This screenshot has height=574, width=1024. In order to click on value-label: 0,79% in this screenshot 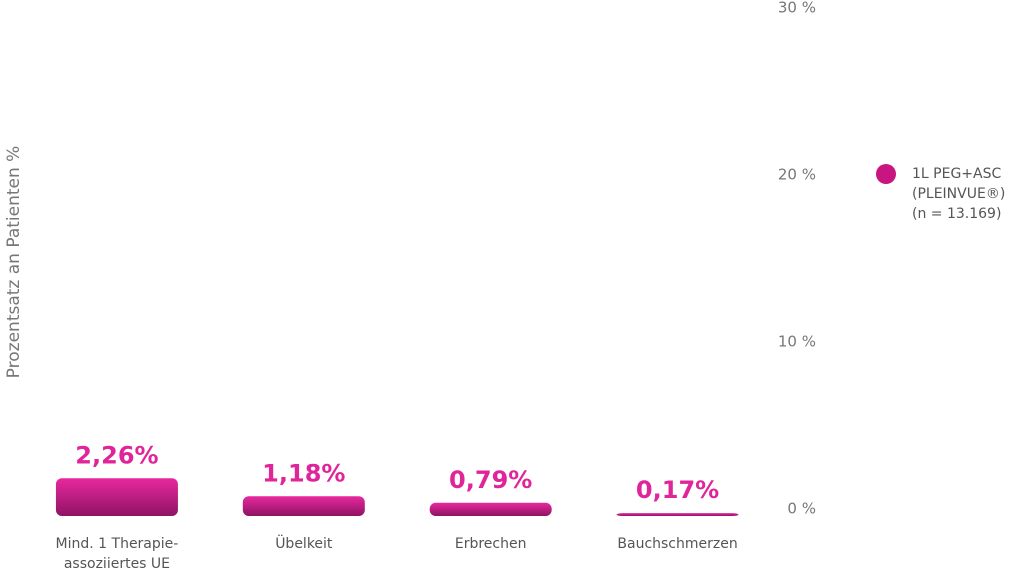, I will do `click(490, 480)`.